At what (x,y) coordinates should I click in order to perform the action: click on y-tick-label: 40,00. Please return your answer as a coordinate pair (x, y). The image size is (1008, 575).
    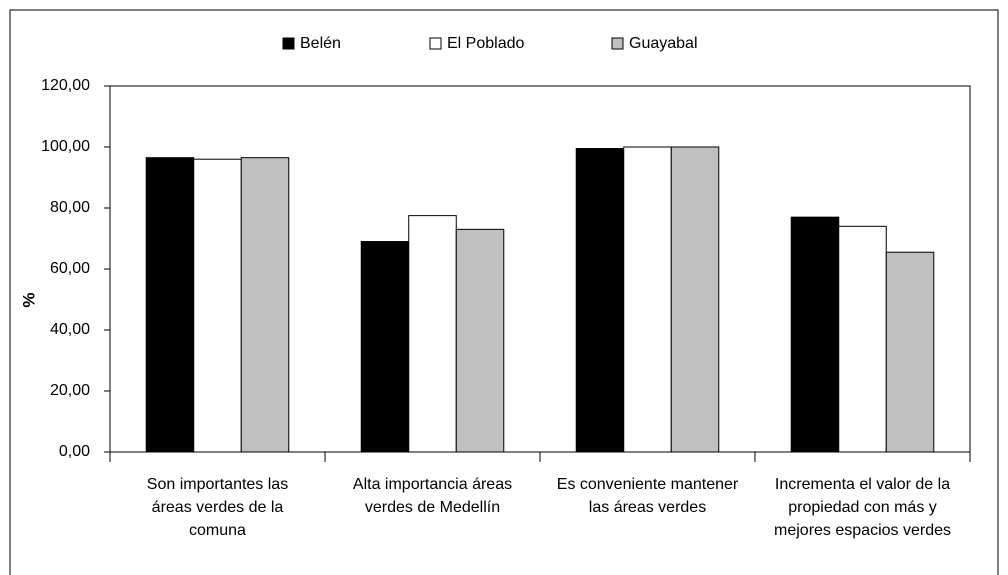
    Looking at the image, I should click on (70, 329).